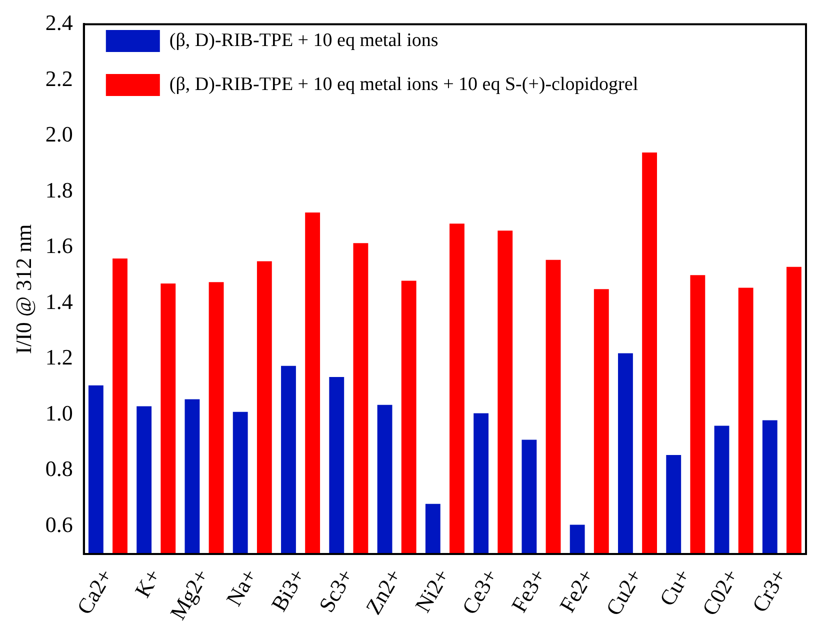 The width and height of the screenshot is (830, 641). What do you see at coordinates (303, 40) in the screenshot?
I see `legend-label: (β, D)-RIB-TPE + 10 eq metal ions` at bounding box center [303, 40].